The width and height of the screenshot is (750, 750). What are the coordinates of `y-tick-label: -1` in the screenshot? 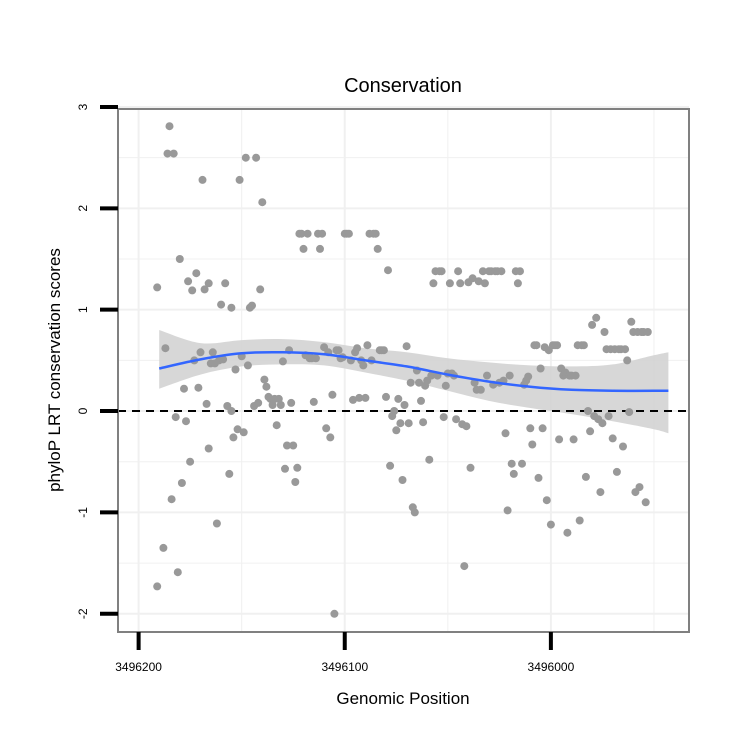 It's located at (83, 512).